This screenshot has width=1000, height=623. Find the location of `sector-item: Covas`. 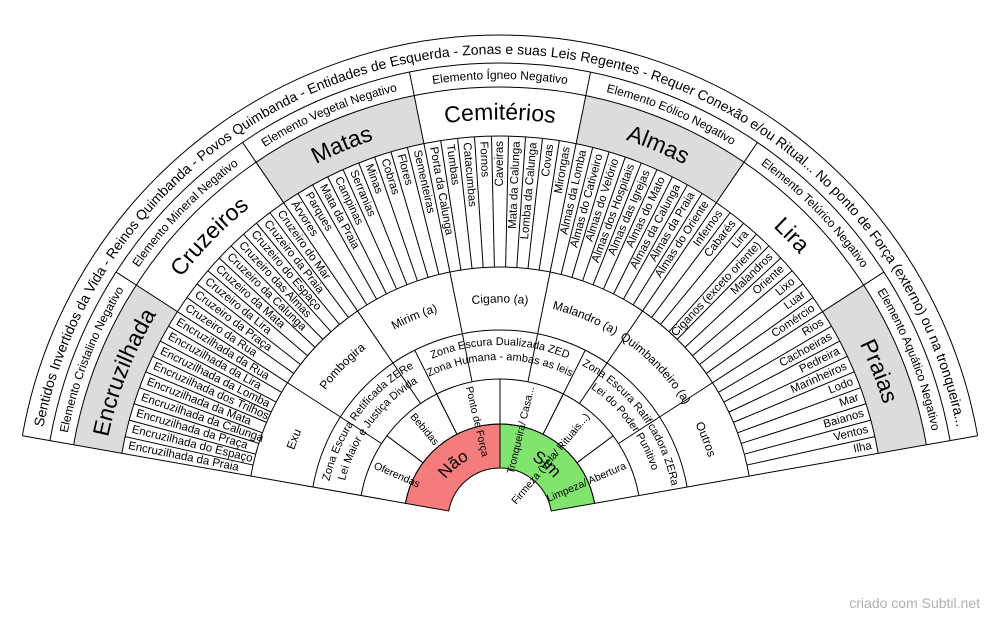

sector-item: Covas is located at coordinates (548, 160).